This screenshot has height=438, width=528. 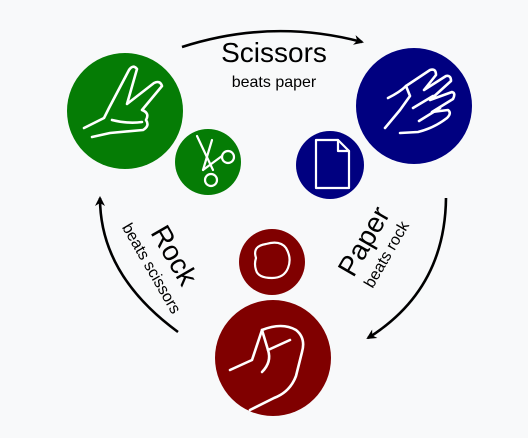 I want to click on open-hand-icon, so click(x=419, y=101).